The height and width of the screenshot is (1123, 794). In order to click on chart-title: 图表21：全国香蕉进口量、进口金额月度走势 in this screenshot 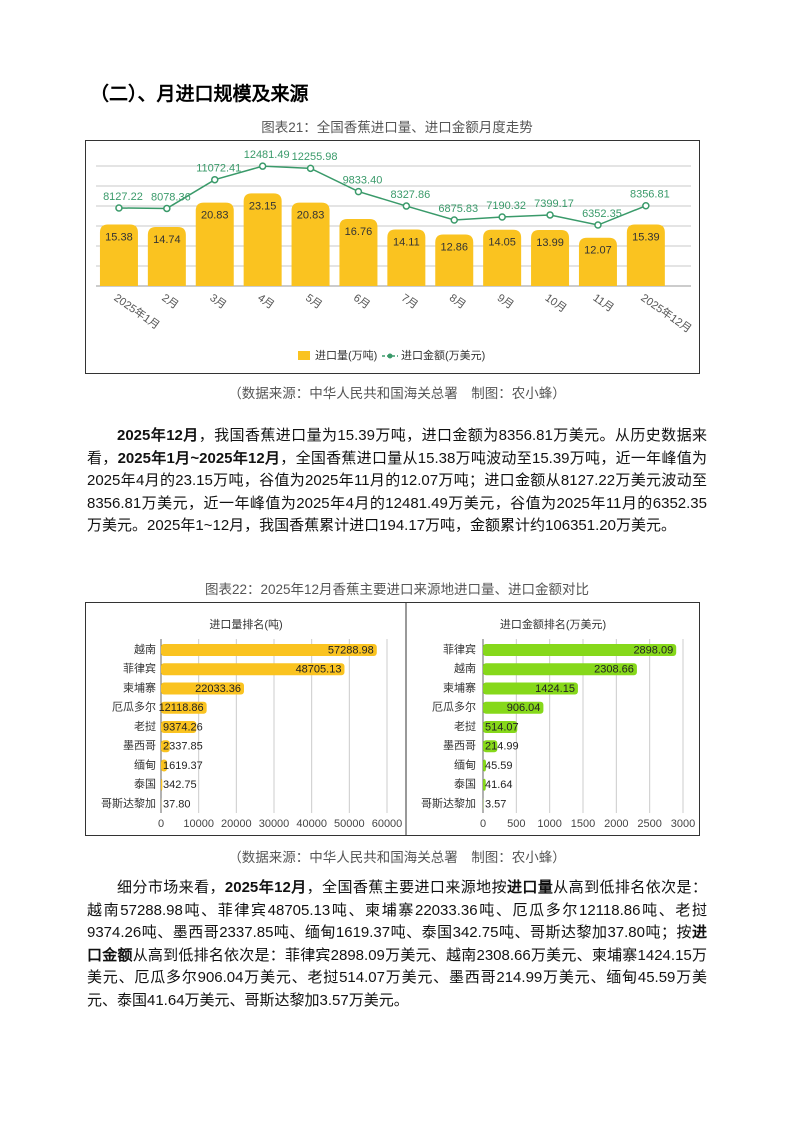, I will do `click(397, 127)`.